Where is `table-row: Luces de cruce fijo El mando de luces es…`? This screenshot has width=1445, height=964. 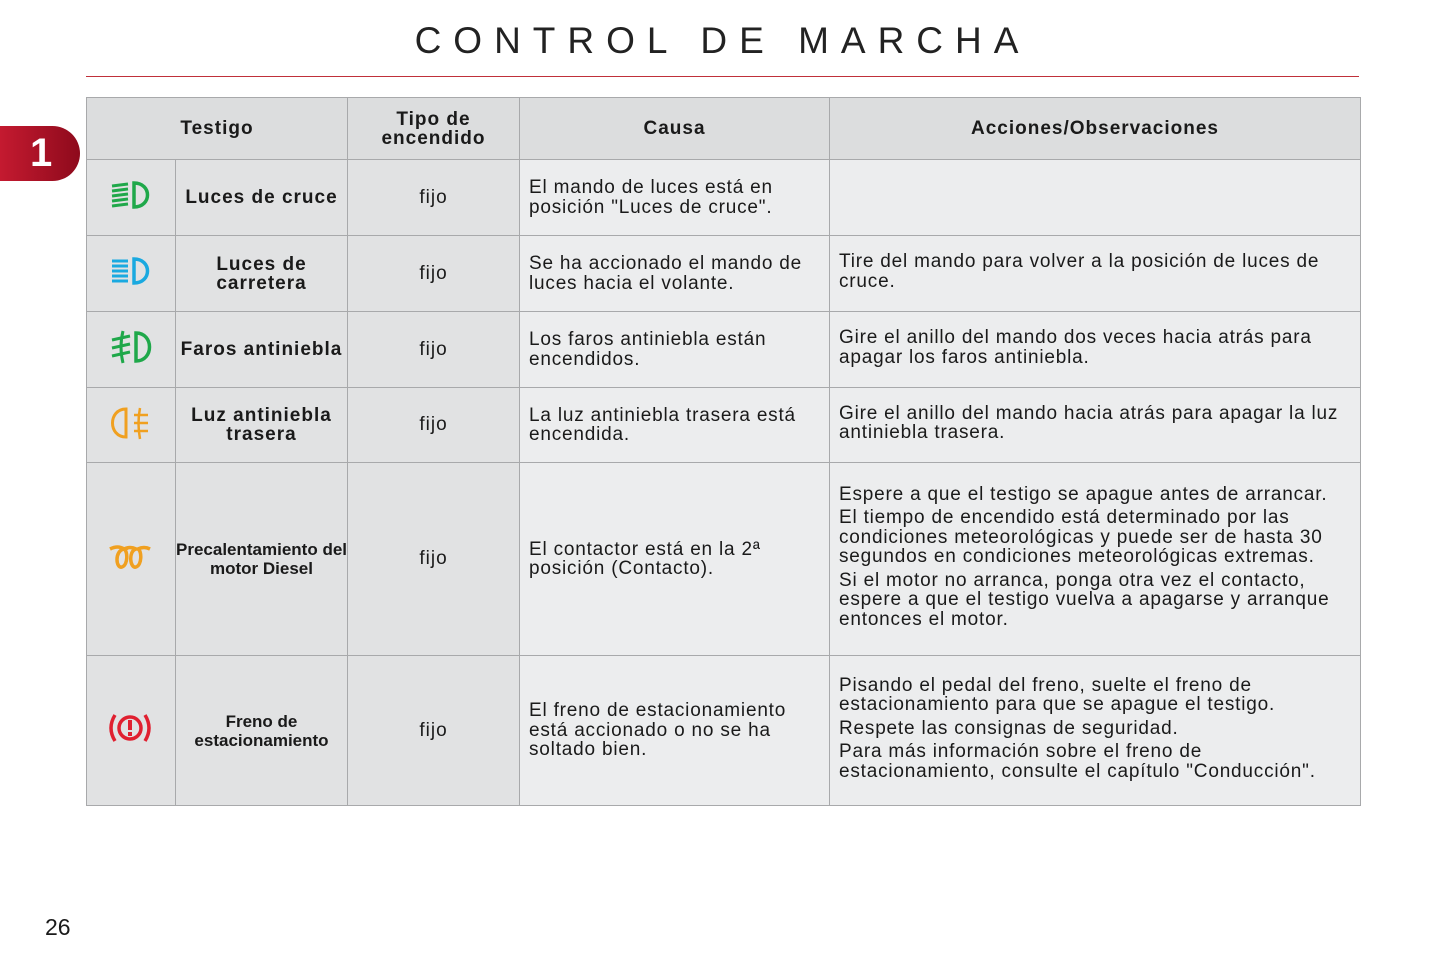 table-row: Luces de cruce fijo El mando de luces es… is located at coordinates (723, 197).